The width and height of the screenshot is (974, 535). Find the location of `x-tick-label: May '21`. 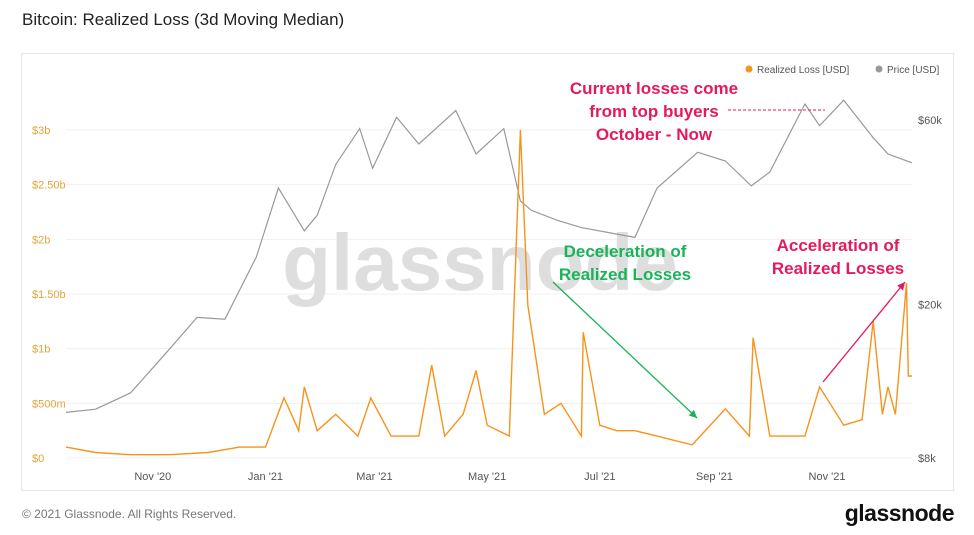

x-tick-label: May '21 is located at coordinates (487, 477).